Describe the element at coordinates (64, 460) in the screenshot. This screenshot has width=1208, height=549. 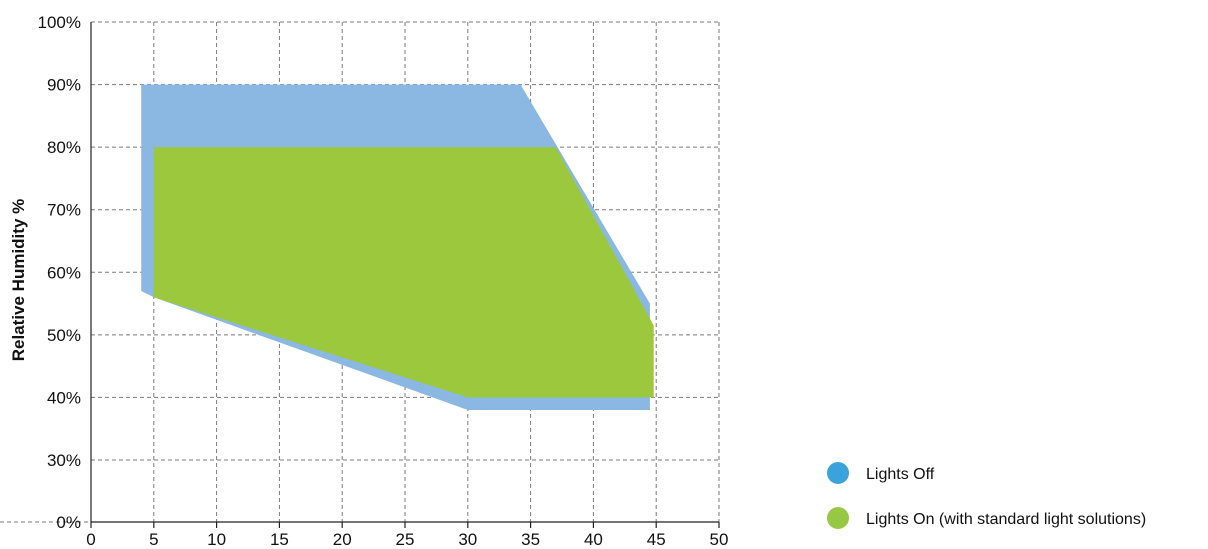
I see `y-tick-label: 30%` at that location.